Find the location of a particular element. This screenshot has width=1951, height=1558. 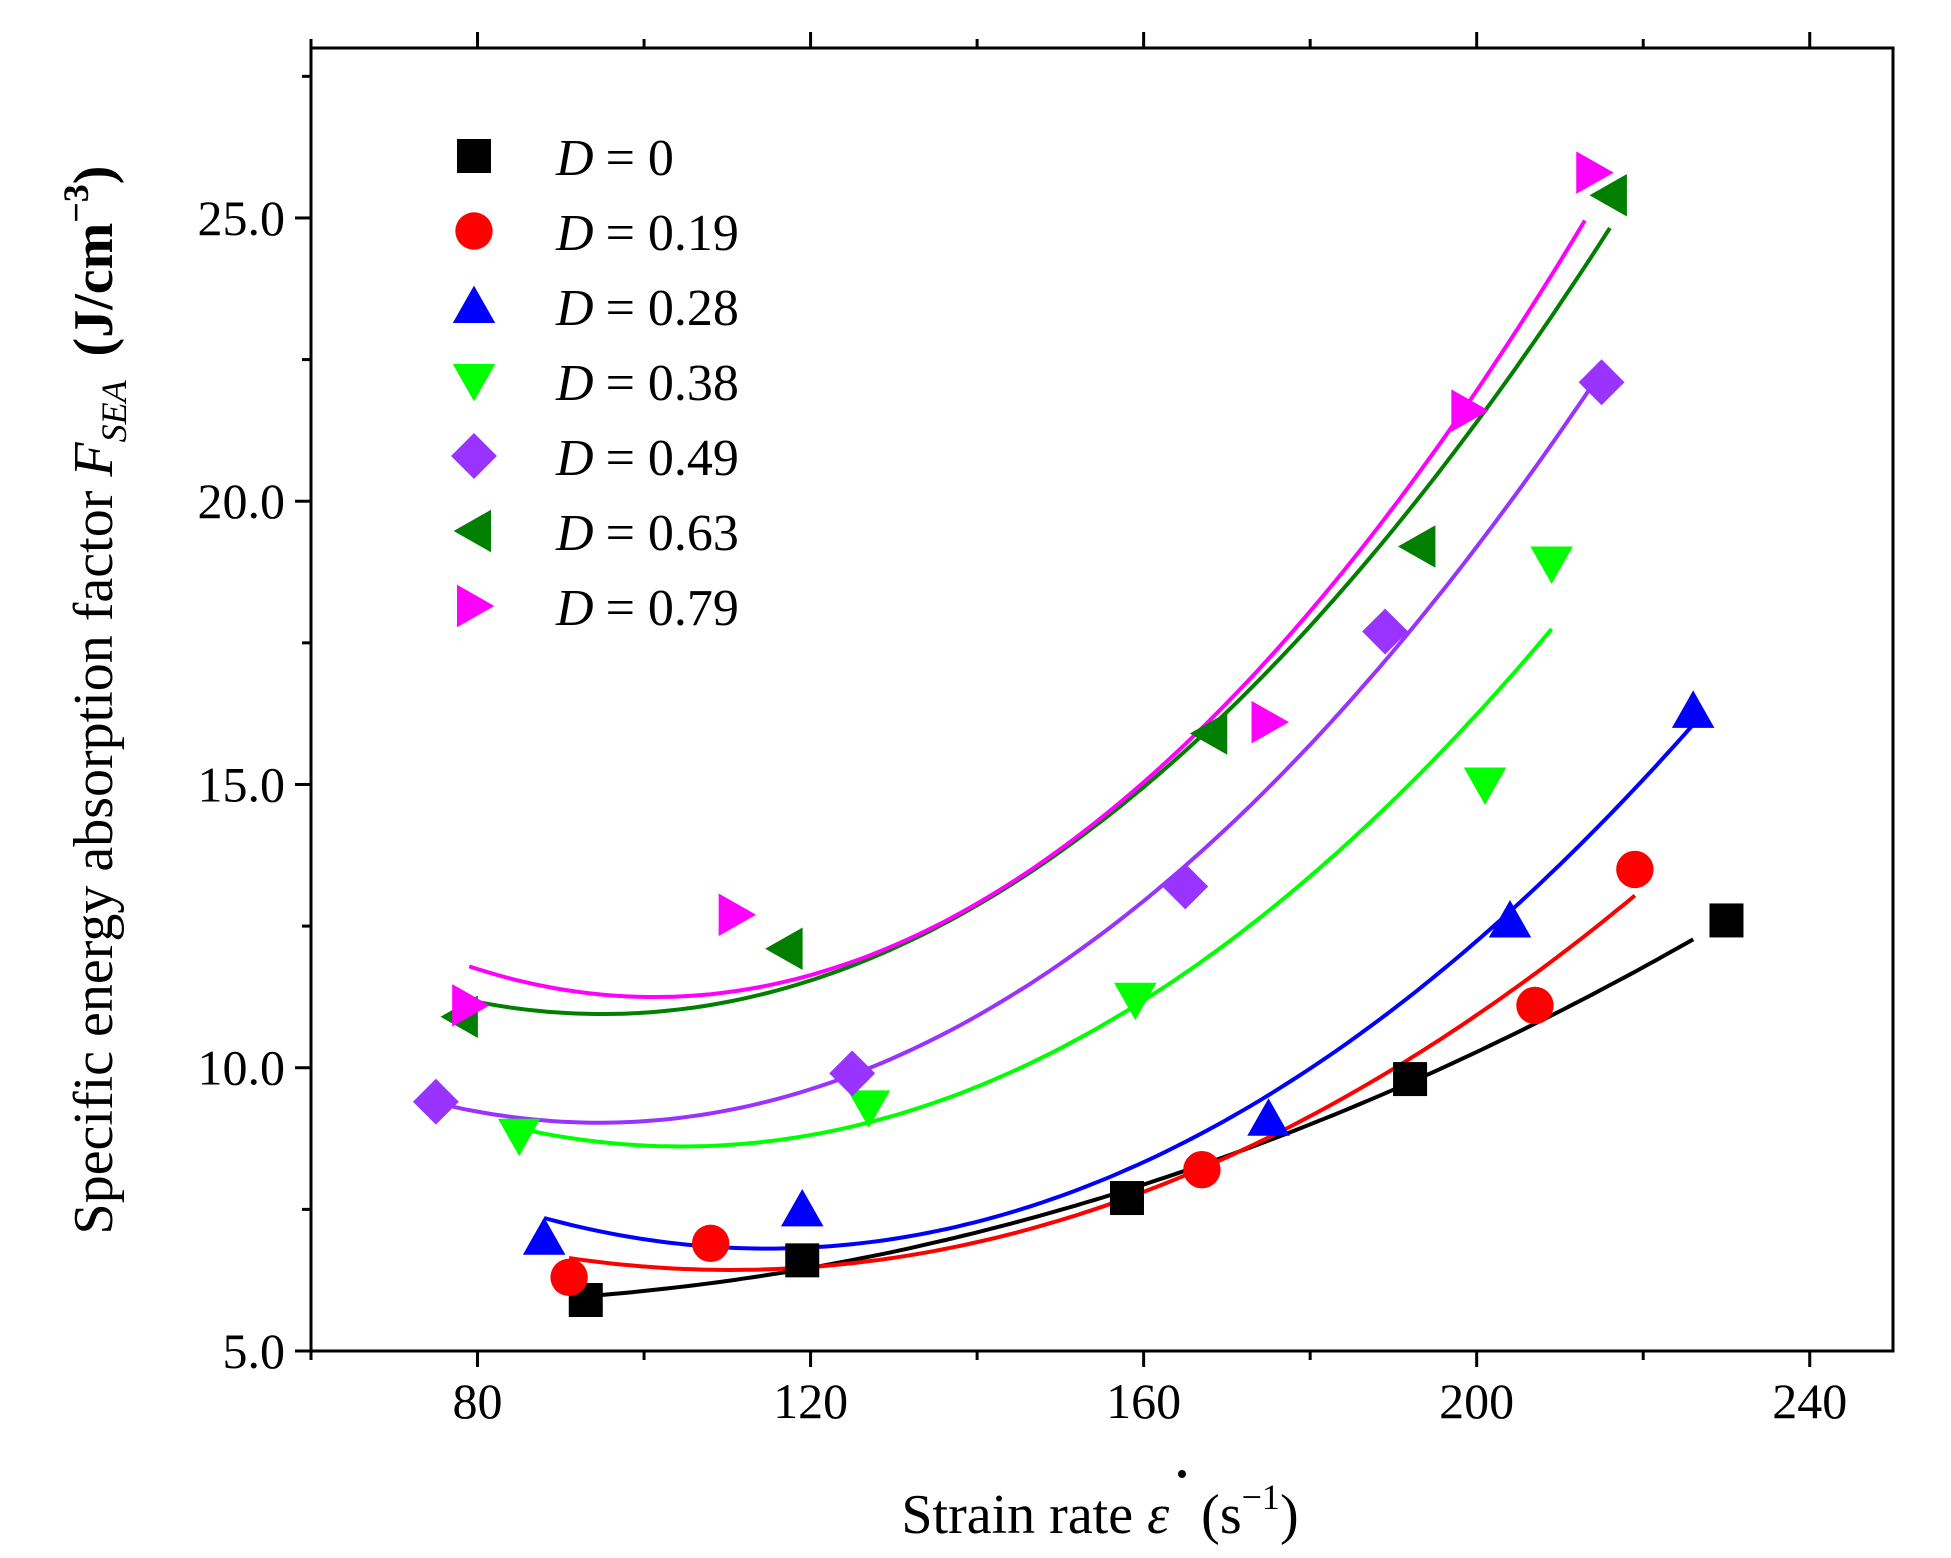

legend-label-5: D = 0.63 is located at coordinates (647, 533).